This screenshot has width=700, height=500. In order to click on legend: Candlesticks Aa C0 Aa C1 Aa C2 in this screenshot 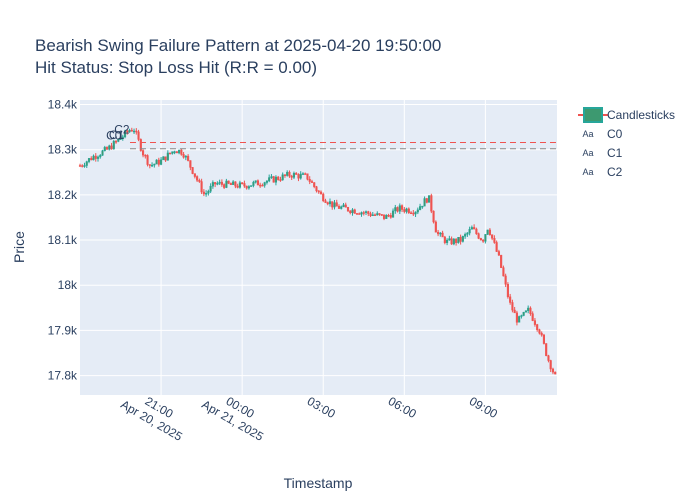, I will do `click(626, 143)`.